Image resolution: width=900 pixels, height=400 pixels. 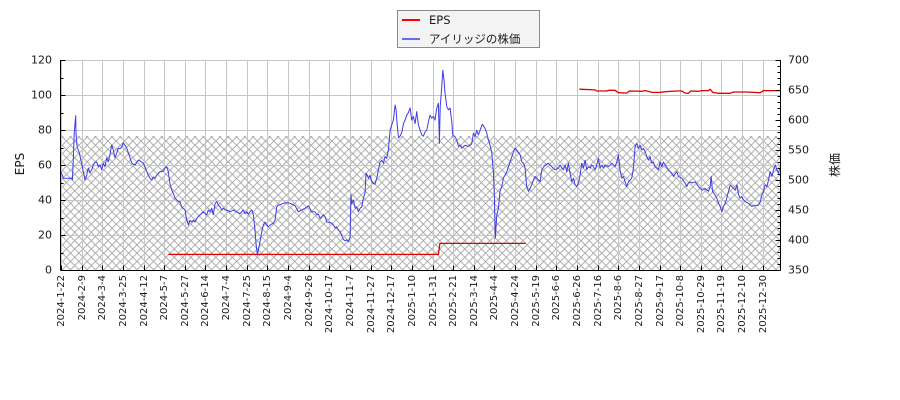 I want to click on x-tick-label: 2025-6-26, so click(x=577, y=301).